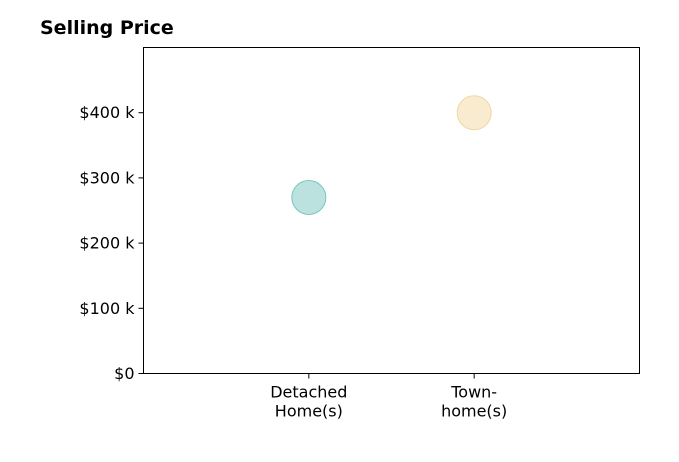 Image resolution: width=679 pixels, height=462 pixels. I want to click on chart-title: Selling Price, so click(107, 28).